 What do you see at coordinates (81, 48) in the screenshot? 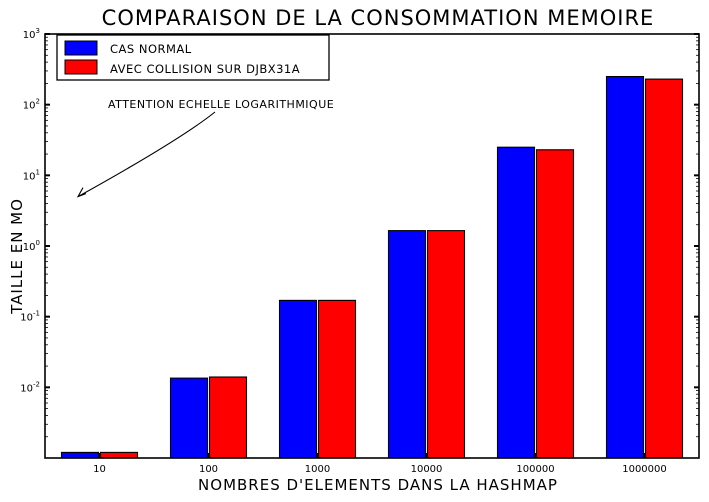
I see `legend-swatch-cas-normal` at bounding box center [81, 48].